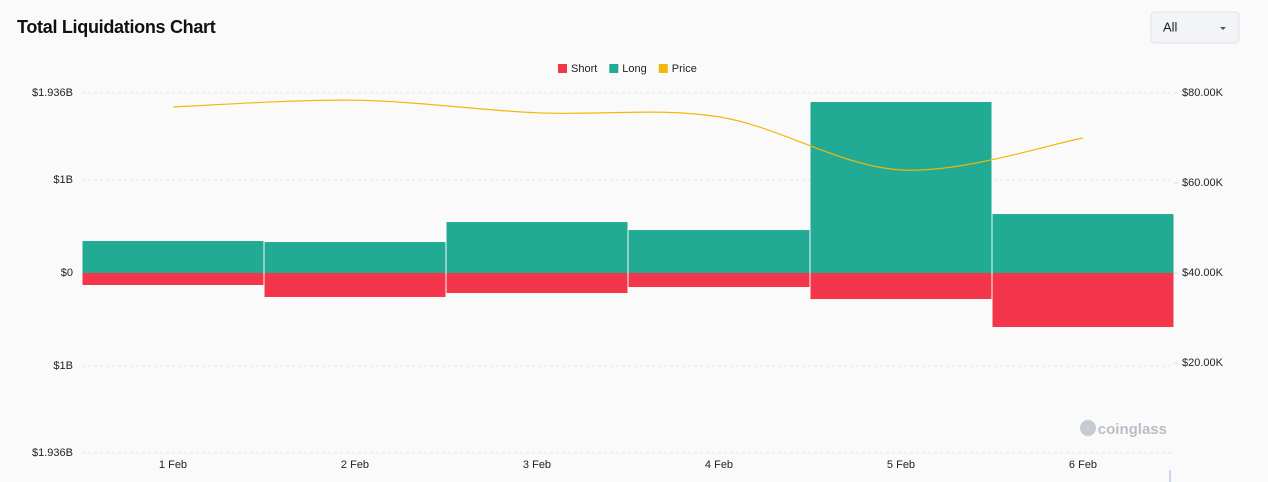 The height and width of the screenshot is (482, 1268). I want to click on dropdown-box, so click(1195, 27).